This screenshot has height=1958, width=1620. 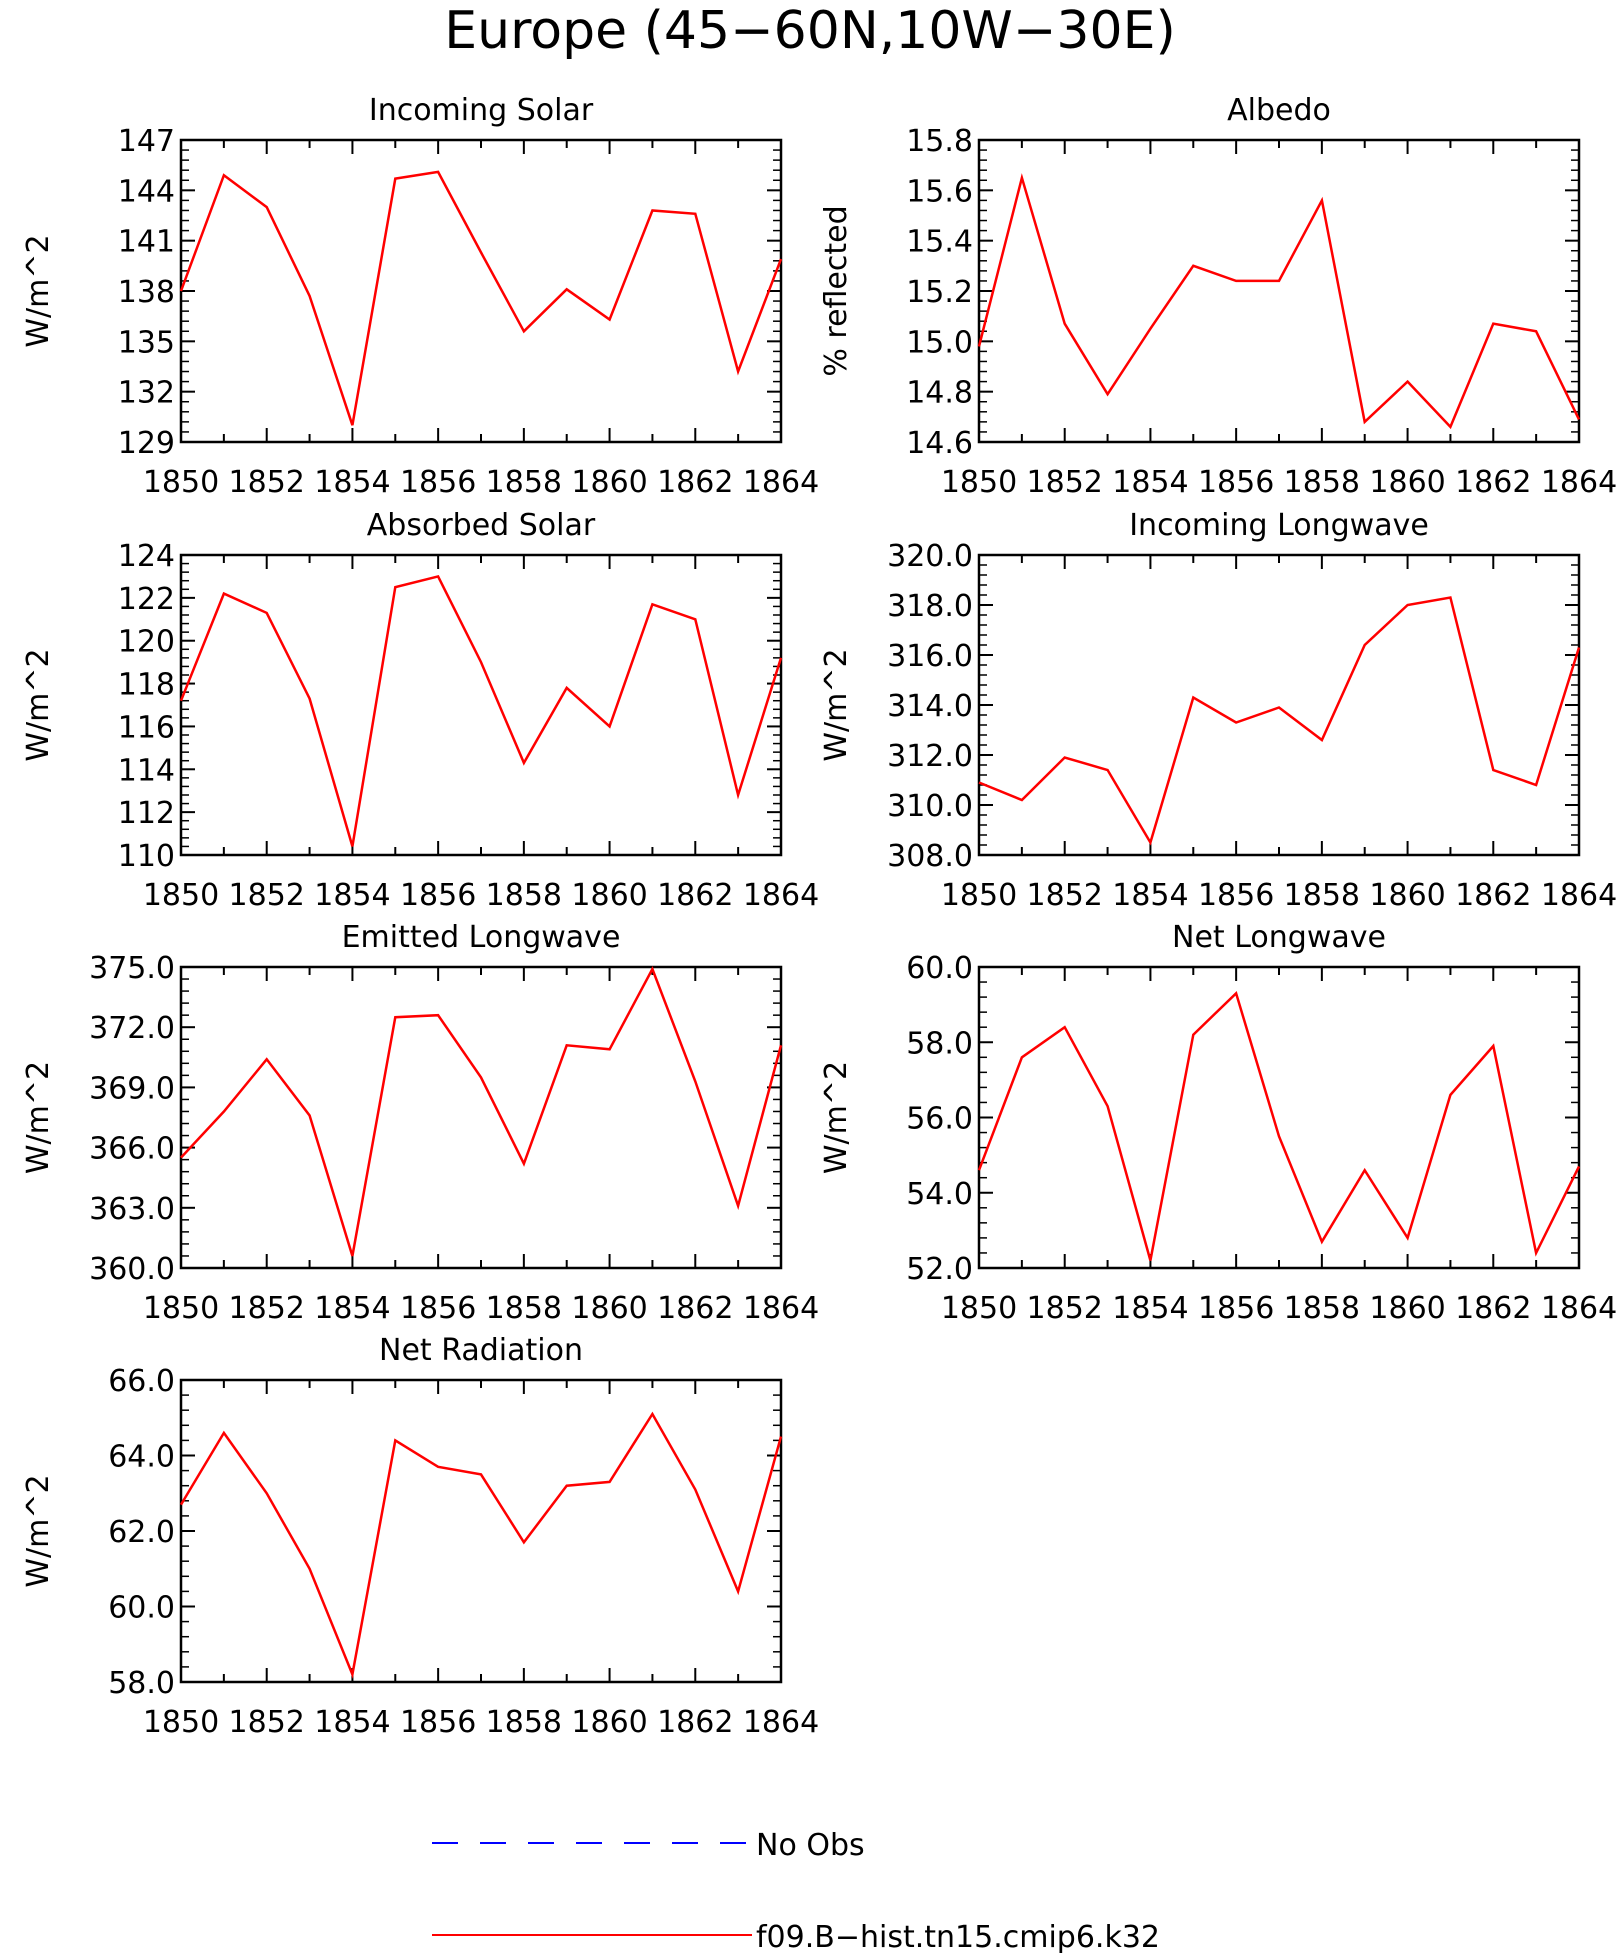 I want to click on y-axis-label: % reflected, so click(x=836, y=290).